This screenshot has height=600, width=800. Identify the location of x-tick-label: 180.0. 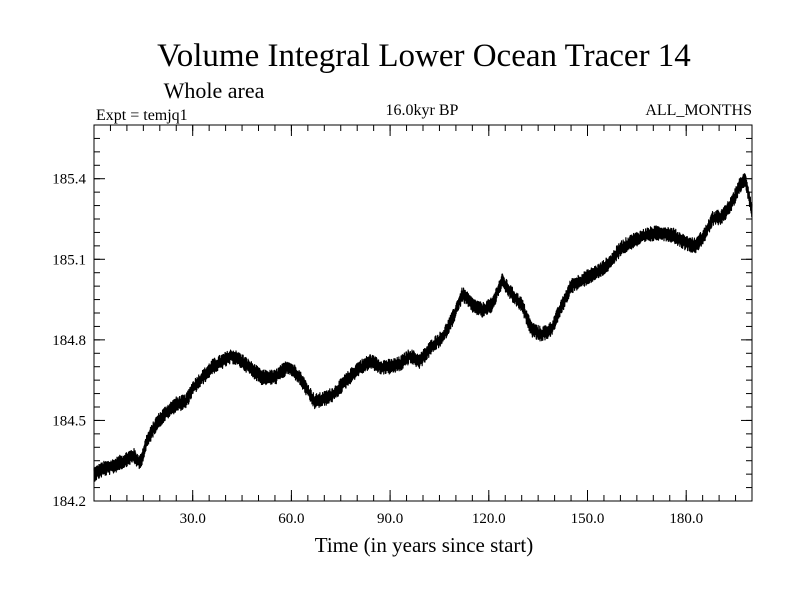
(686, 519).